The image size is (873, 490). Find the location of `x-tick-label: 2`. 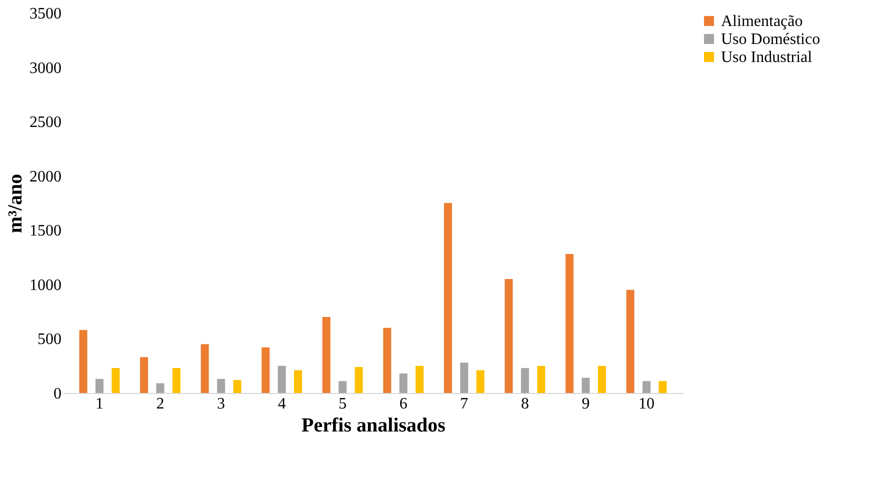

x-tick-label: 2 is located at coordinates (160, 404).